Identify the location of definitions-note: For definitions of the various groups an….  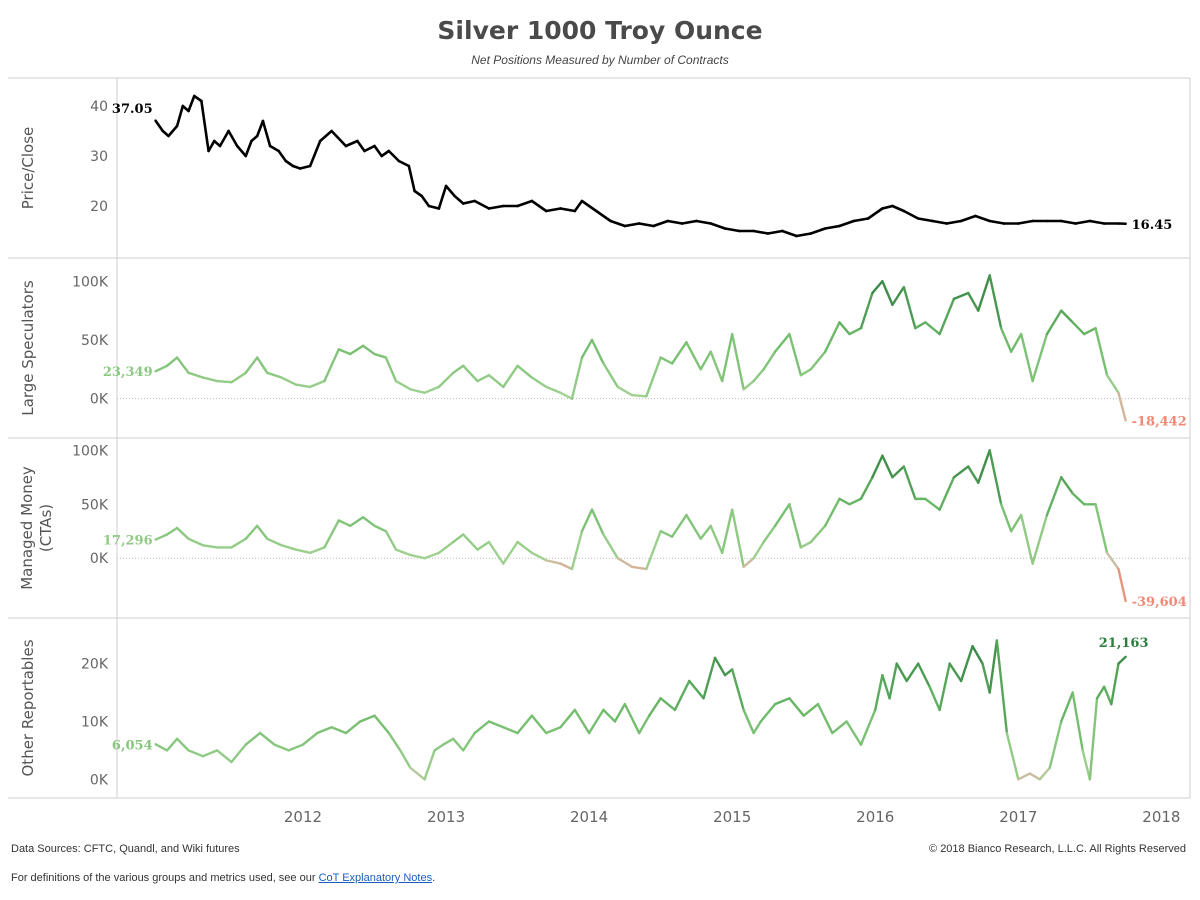
(223, 878).